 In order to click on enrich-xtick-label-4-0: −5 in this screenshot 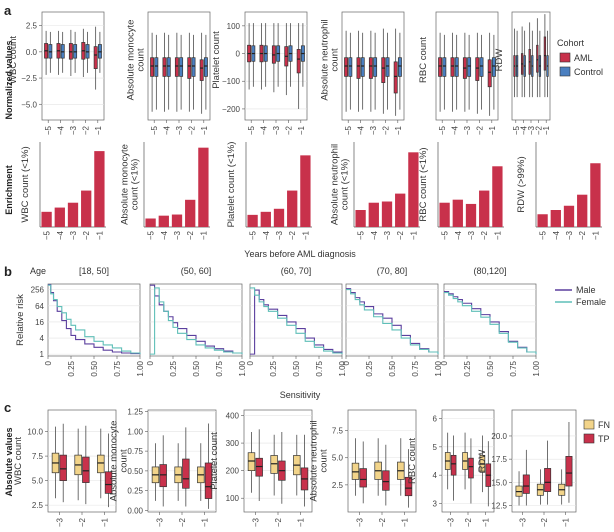, I will do `click(445, 235)`.